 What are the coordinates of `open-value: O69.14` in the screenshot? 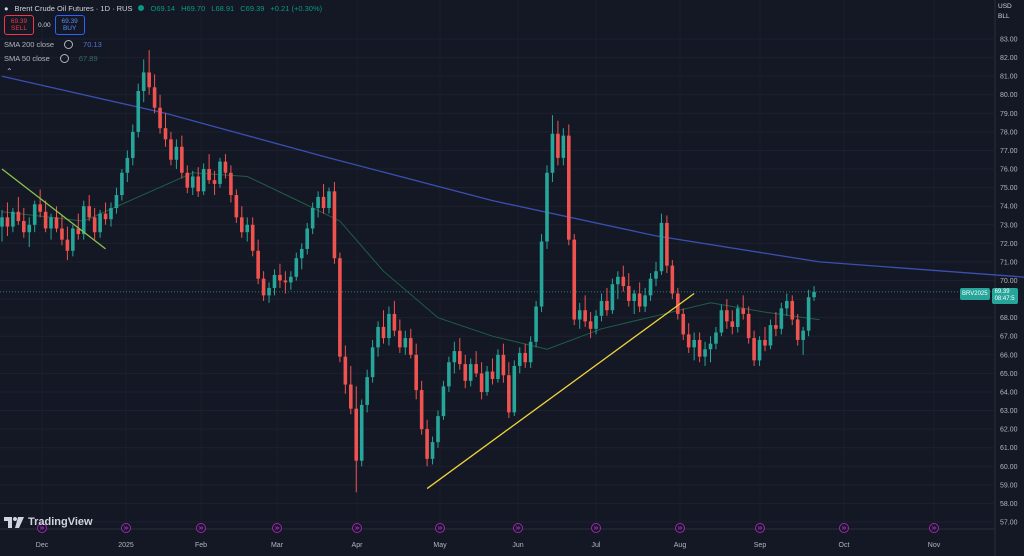 It's located at (163, 8).